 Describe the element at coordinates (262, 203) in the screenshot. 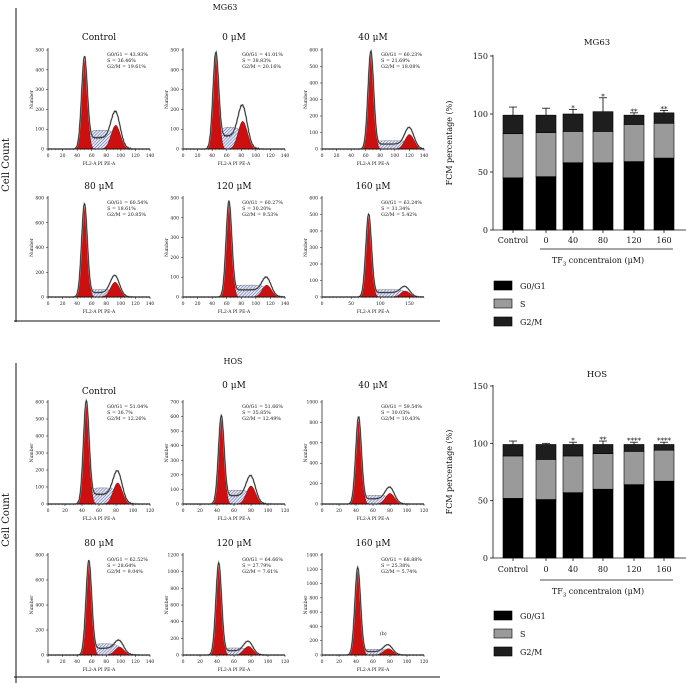

I see `phase-stat: G0/G1 = 60.27%` at that location.